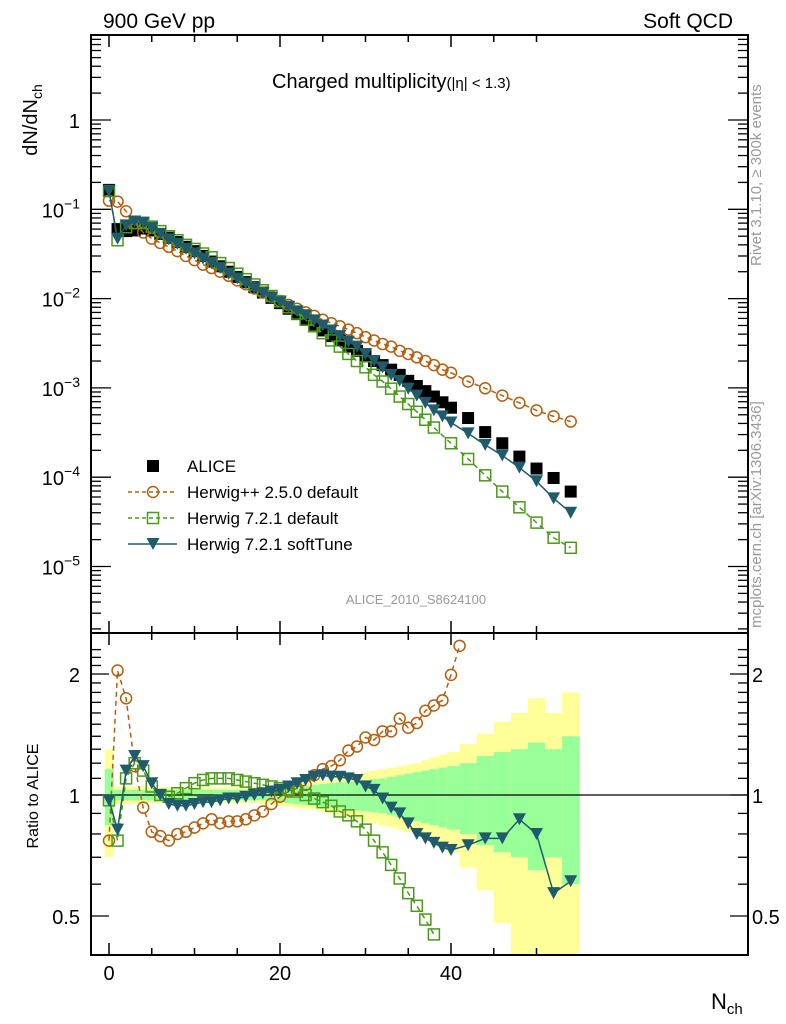 This screenshot has width=786, height=1024. Describe the element at coordinates (272, 492) in the screenshot. I see `legend-label: Herwig++ 2.5.0 default` at that location.